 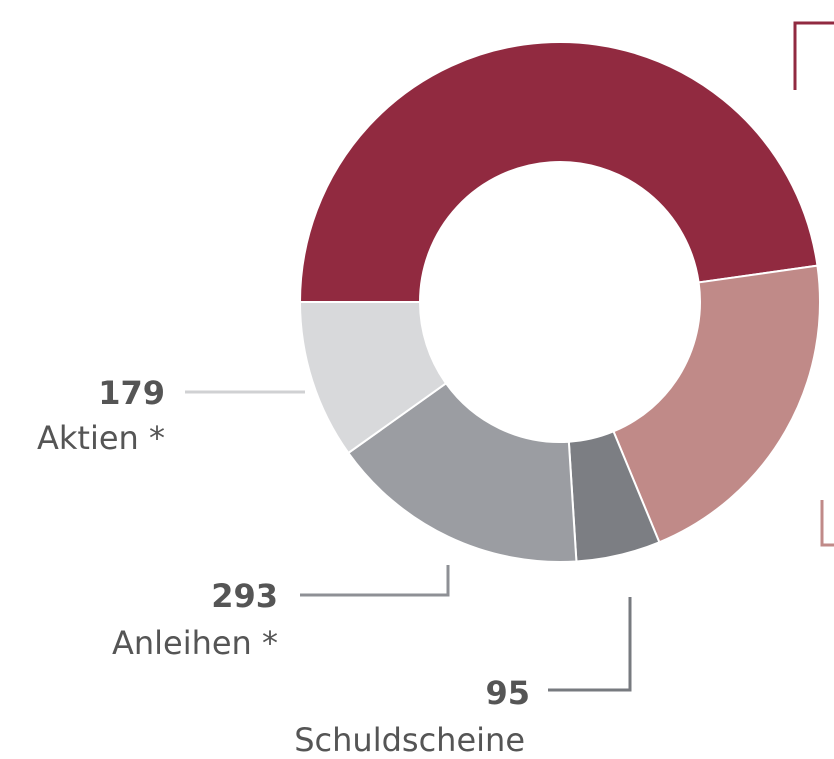 What do you see at coordinates (101, 438) in the screenshot?
I see `category-label: Aktien *` at bounding box center [101, 438].